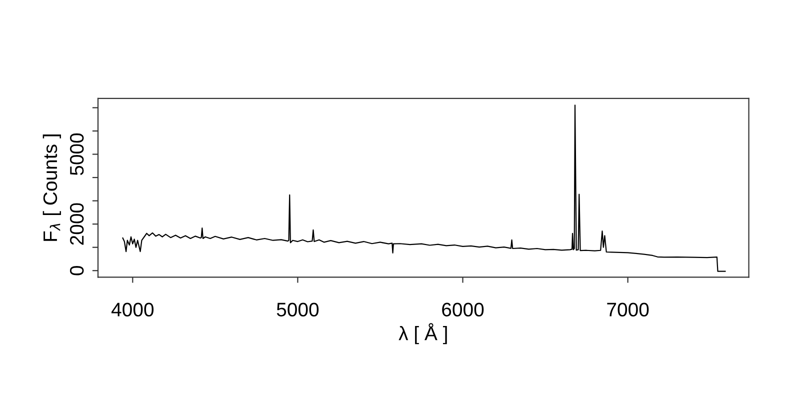 The height and width of the screenshot is (400, 800). I want to click on y-tick-label: 2000, so click(77, 224).